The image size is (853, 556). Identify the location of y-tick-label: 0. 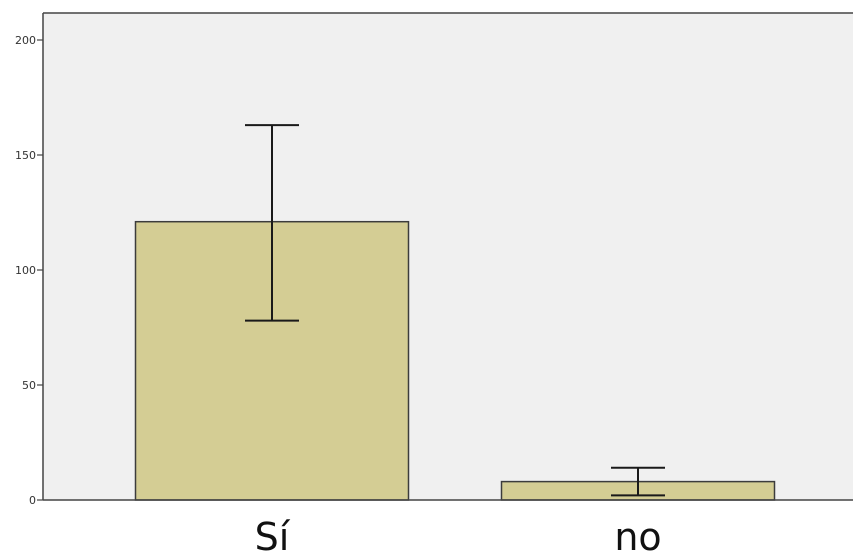
(32, 500).